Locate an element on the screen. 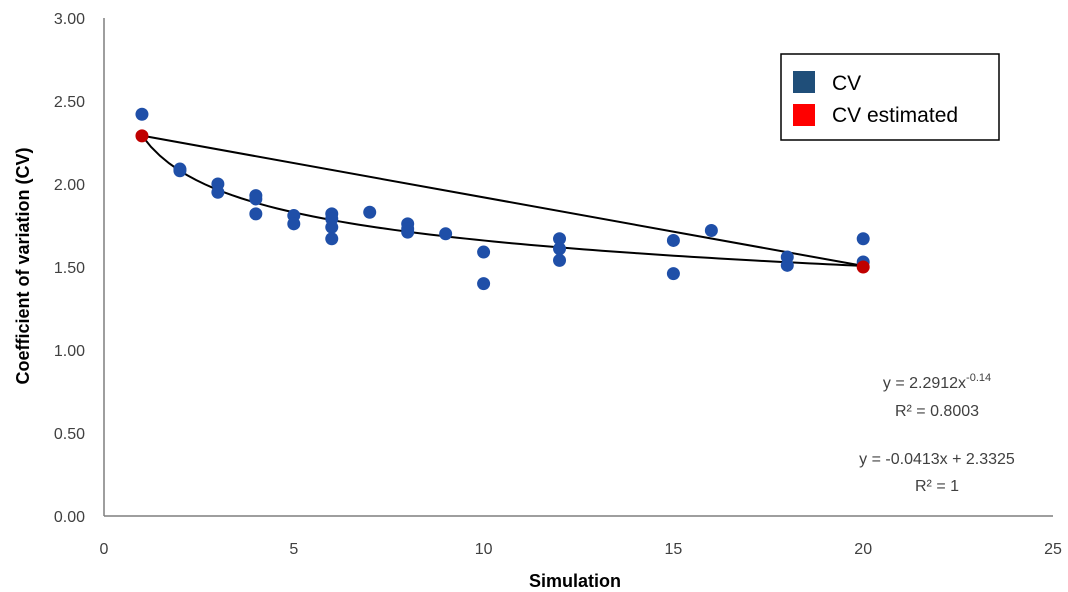  legend-swatch-cv is located at coordinates (804, 82).